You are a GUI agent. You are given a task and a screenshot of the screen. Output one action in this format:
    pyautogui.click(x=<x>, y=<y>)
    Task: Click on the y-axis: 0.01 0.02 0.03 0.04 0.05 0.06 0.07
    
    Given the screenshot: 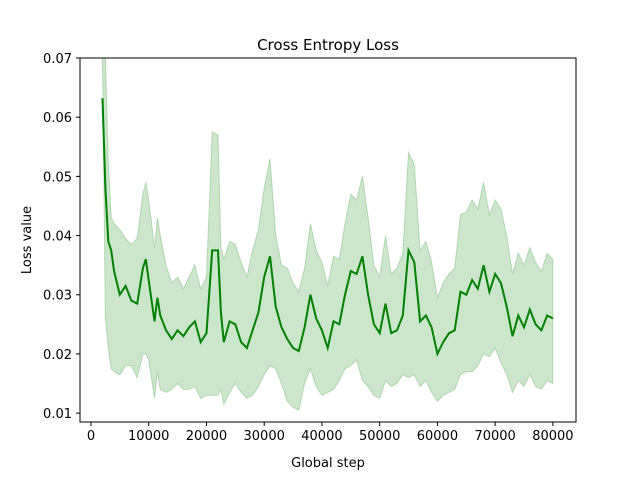 What is the action you would take?
    pyautogui.click(x=61, y=237)
    